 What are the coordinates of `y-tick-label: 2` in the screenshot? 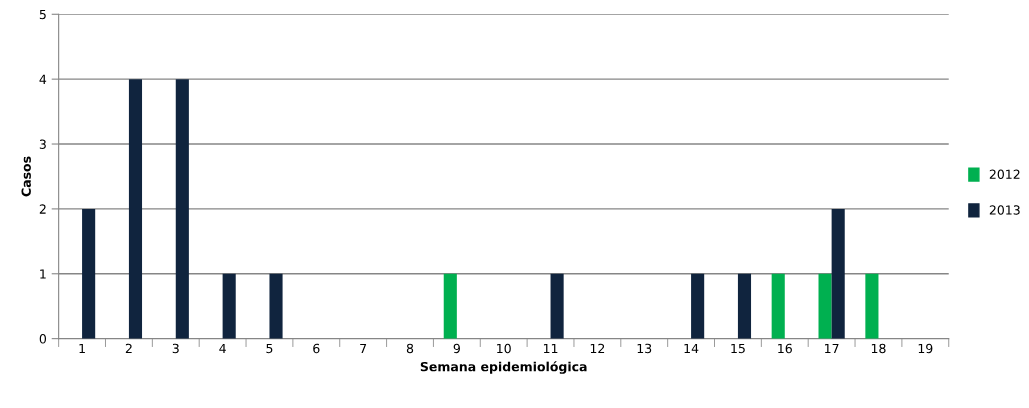 It's located at (42, 209).